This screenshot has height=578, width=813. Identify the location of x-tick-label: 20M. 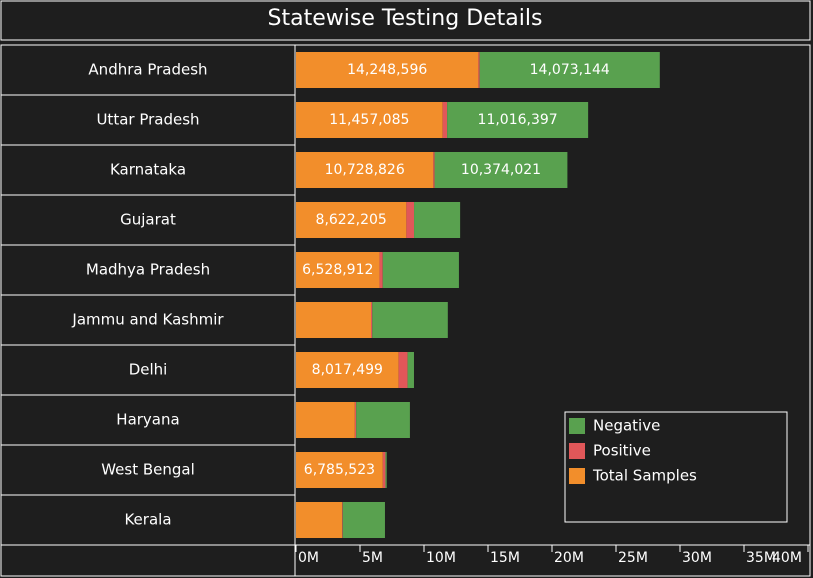
(569, 558).